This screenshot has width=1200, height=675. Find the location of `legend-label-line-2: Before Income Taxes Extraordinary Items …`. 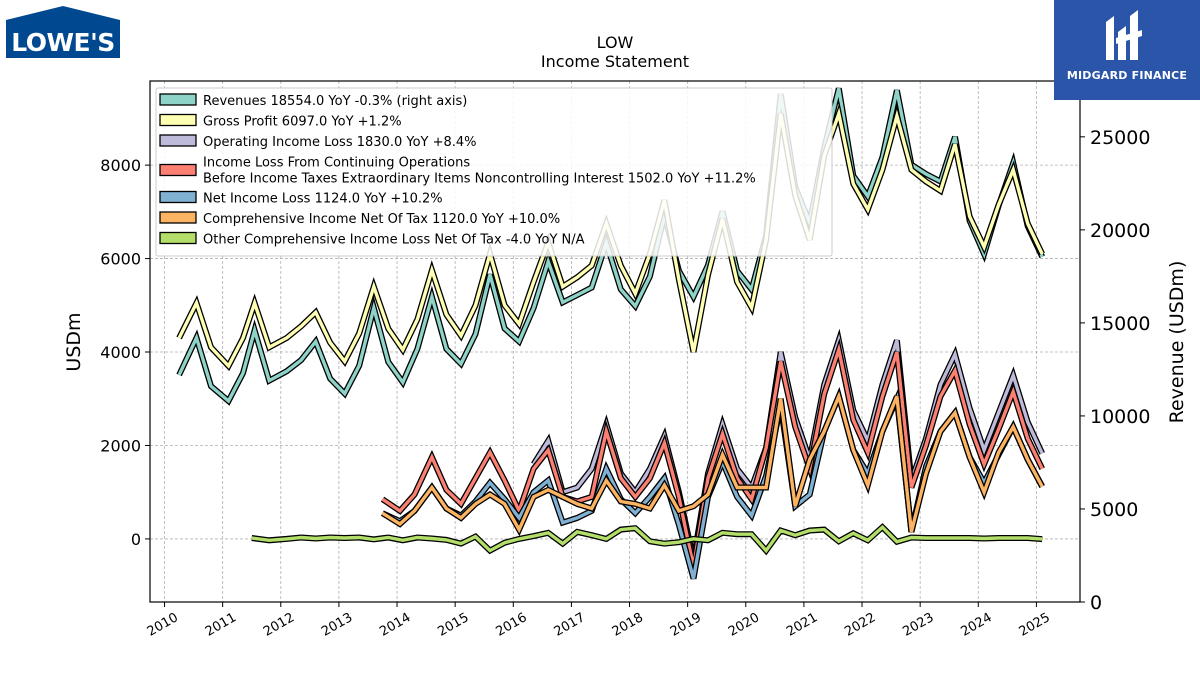

legend-label-line-2: Before Income Taxes Extraordinary Items … is located at coordinates (479, 179).